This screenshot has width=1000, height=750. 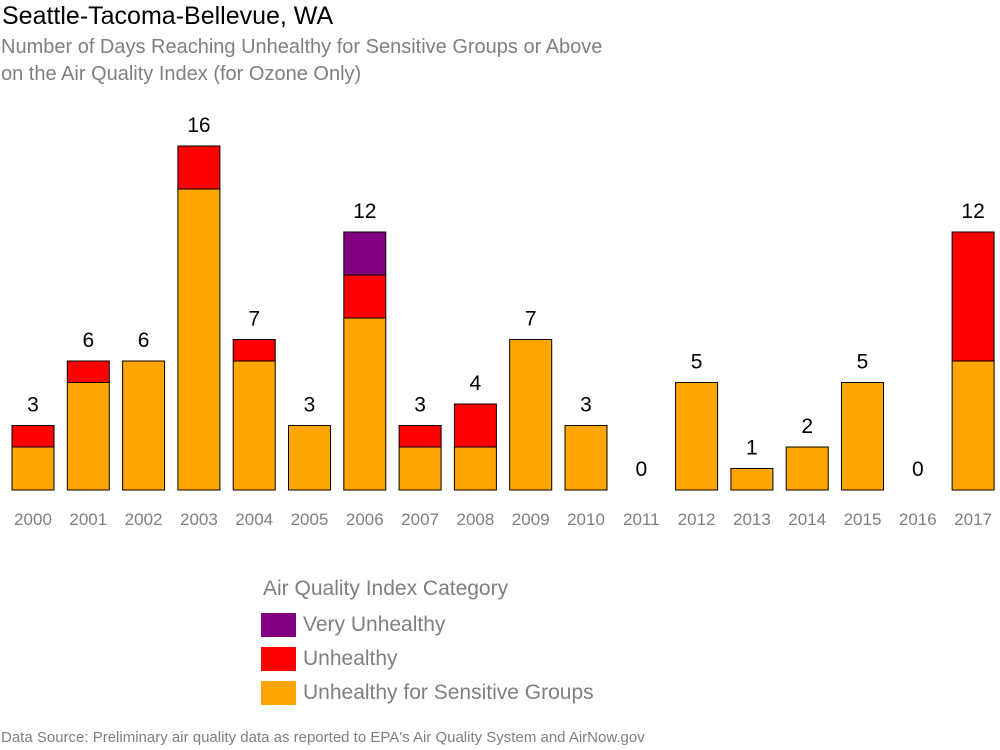 What do you see at coordinates (144, 340) in the screenshot?
I see `data-label-2002: 6` at bounding box center [144, 340].